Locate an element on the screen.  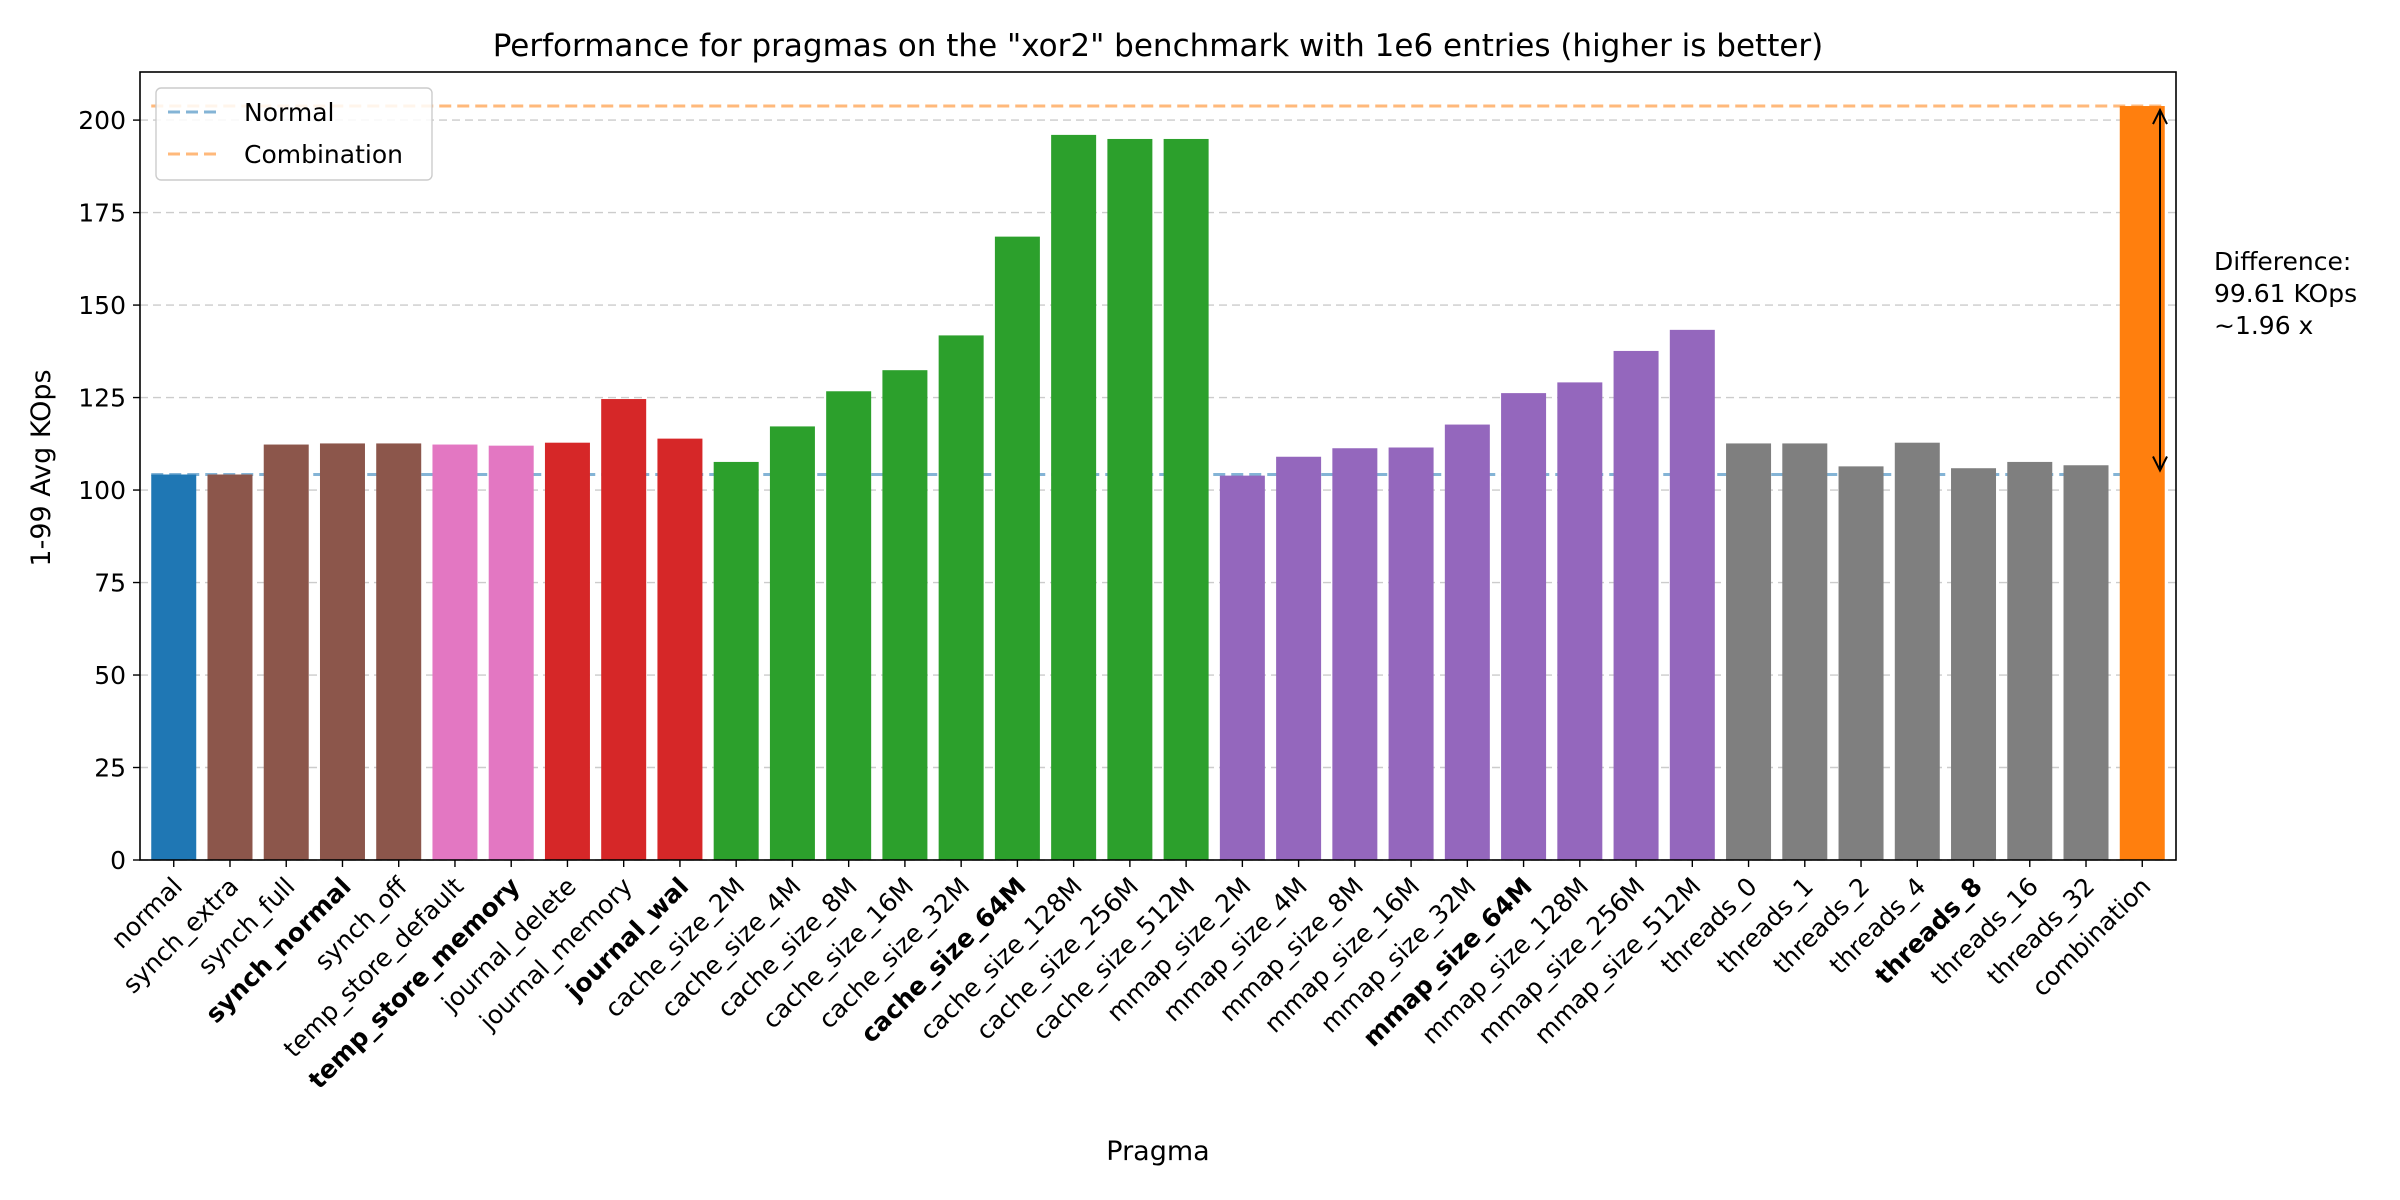
difference-annotation-line: 99.61 KOps is located at coordinates (2285, 293).